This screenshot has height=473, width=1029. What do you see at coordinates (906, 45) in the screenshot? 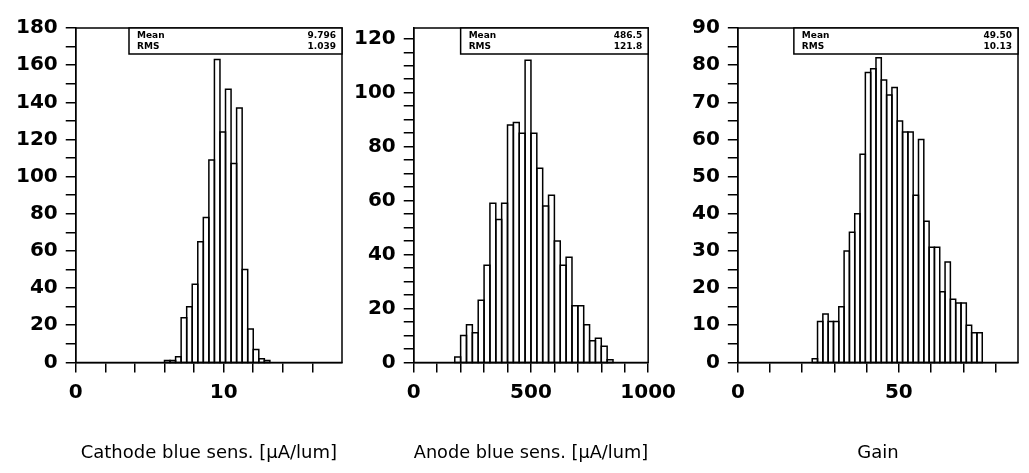
I see `text: RMS 10.13` at bounding box center [906, 45].